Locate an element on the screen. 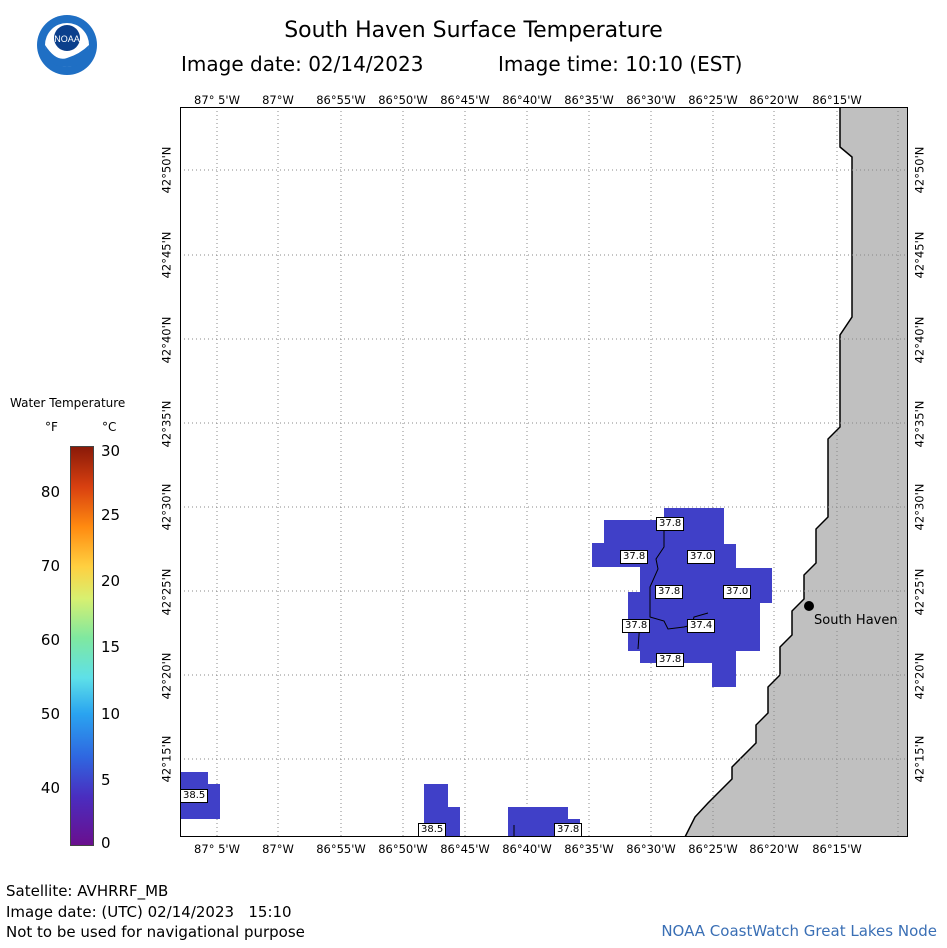 The image size is (947, 948). satellite-info: Satellite: AVHRRF_MB is located at coordinates (87, 891).